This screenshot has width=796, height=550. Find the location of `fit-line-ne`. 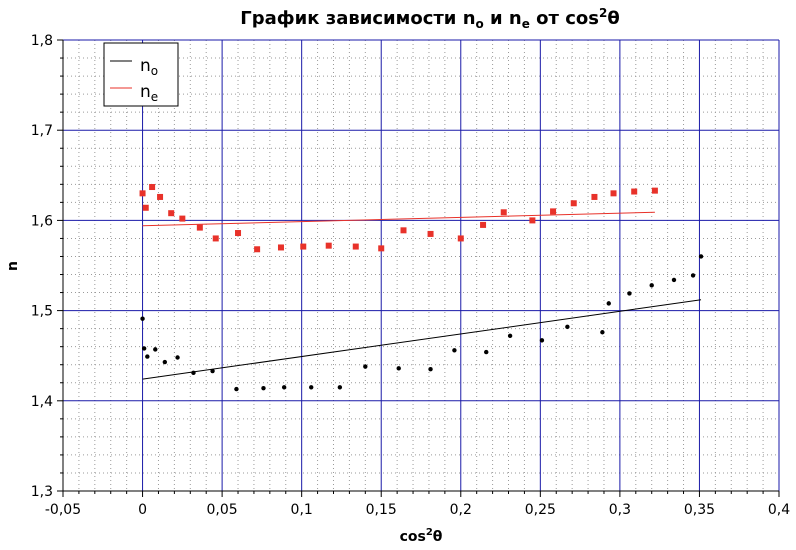

fit-line-ne is located at coordinates (398, 219).